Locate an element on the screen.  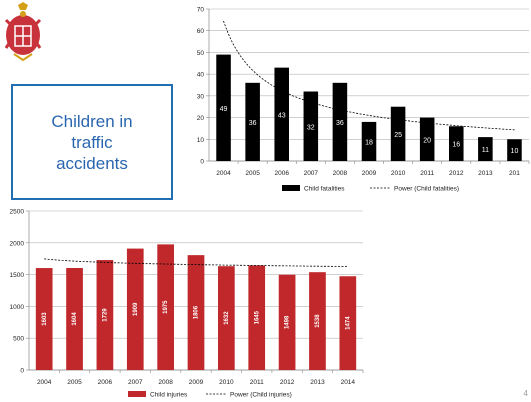
data-label: 18 is located at coordinates (369, 142).